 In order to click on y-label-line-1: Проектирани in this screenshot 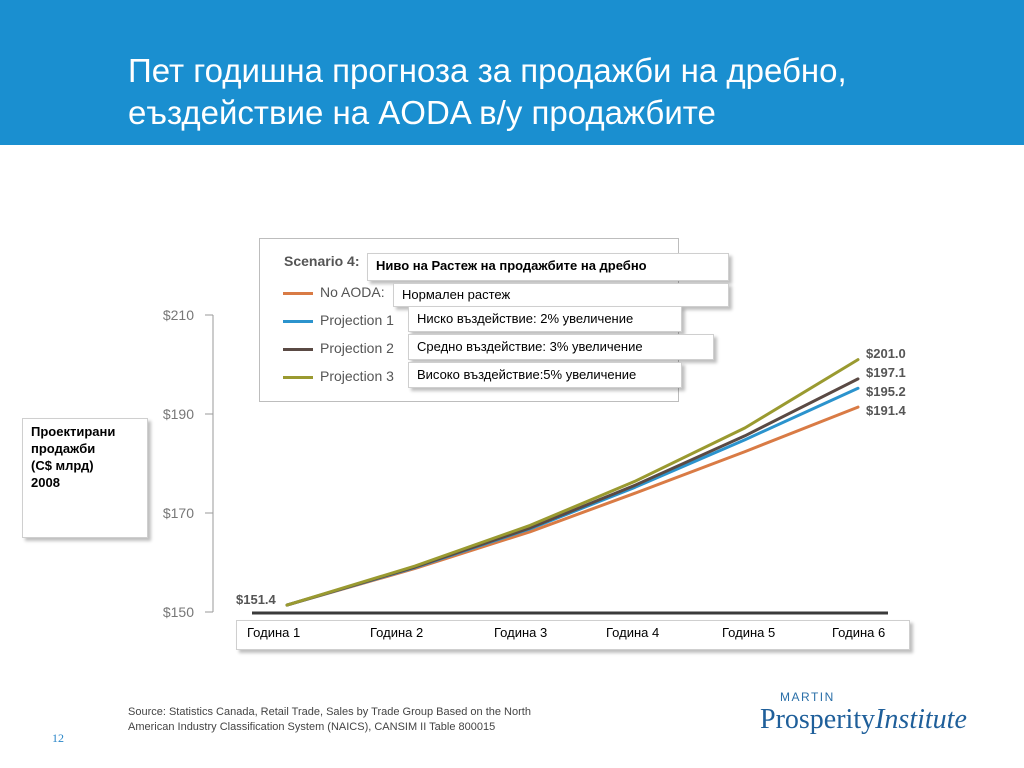, I will do `click(73, 431)`.